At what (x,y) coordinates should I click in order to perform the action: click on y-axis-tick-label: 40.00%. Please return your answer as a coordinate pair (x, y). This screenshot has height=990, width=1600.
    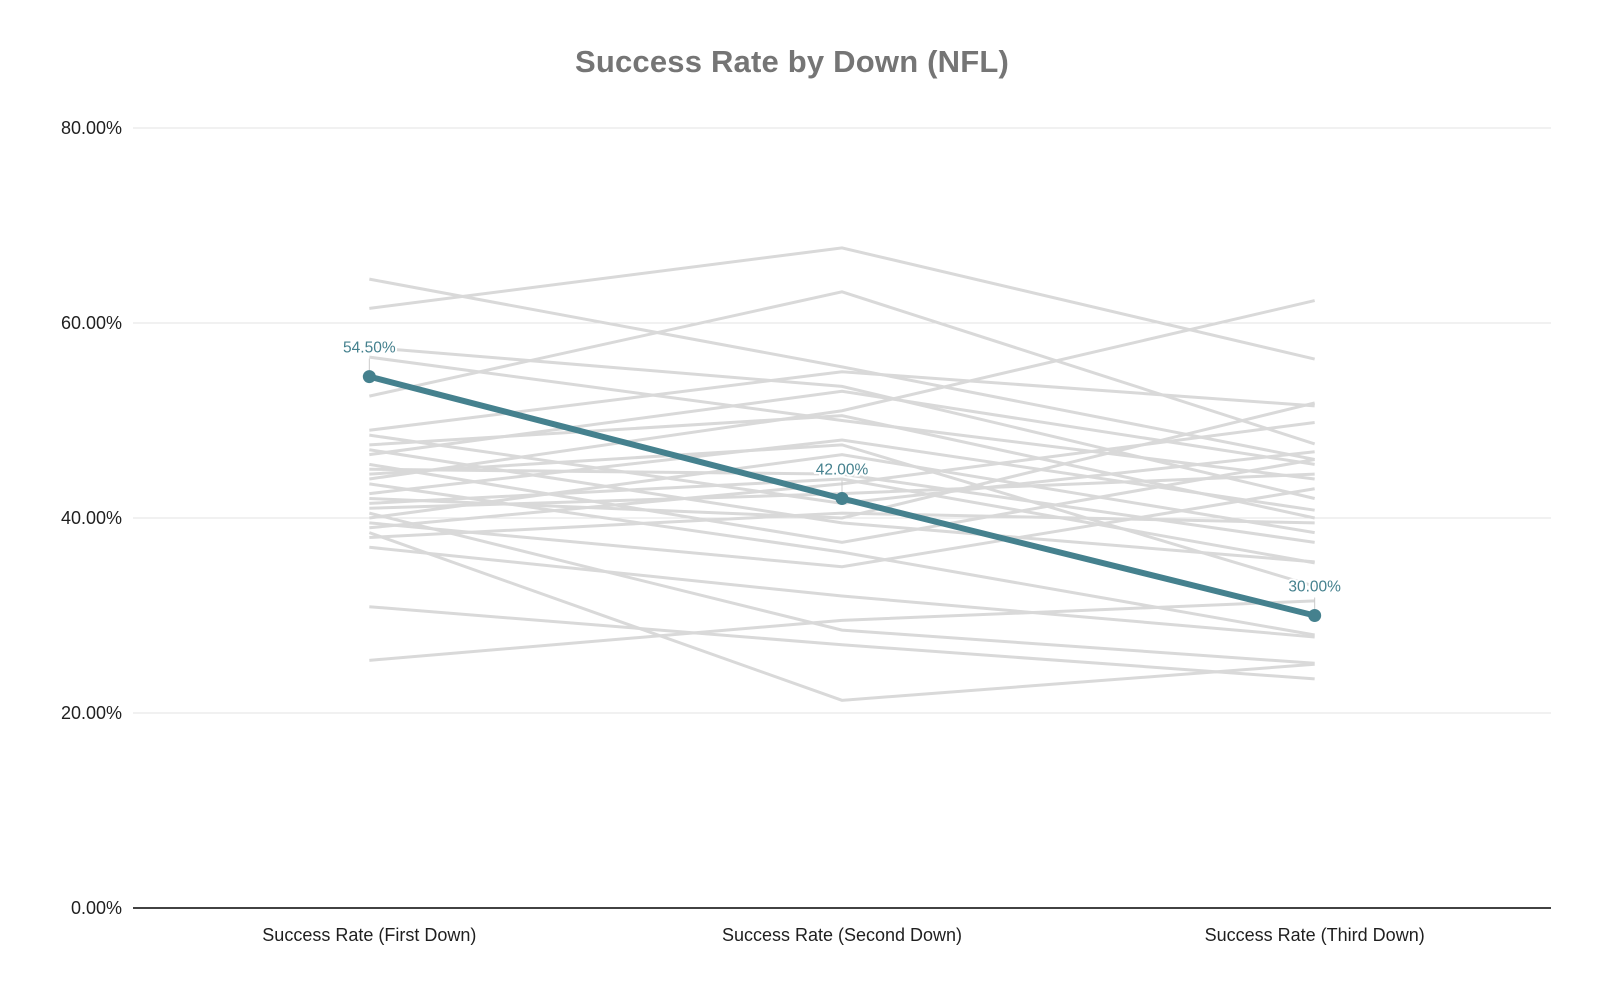
    Looking at the image, I should click on (91, 518).